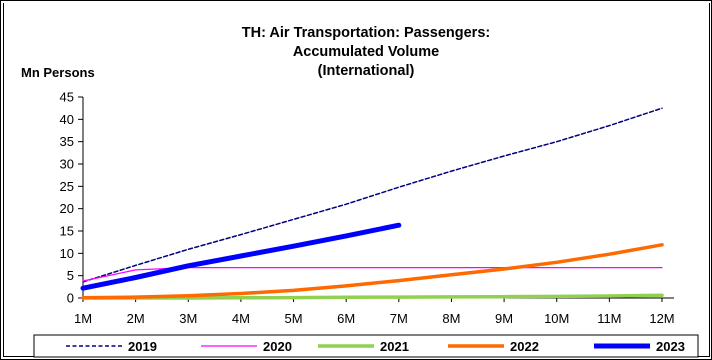 This screenshot has width=712, height=360. Describe the element at coordinates (366, 33) in the screenshot. I see `chart-title-line-1: TH: Air Transportation: Passengers:` at that location.